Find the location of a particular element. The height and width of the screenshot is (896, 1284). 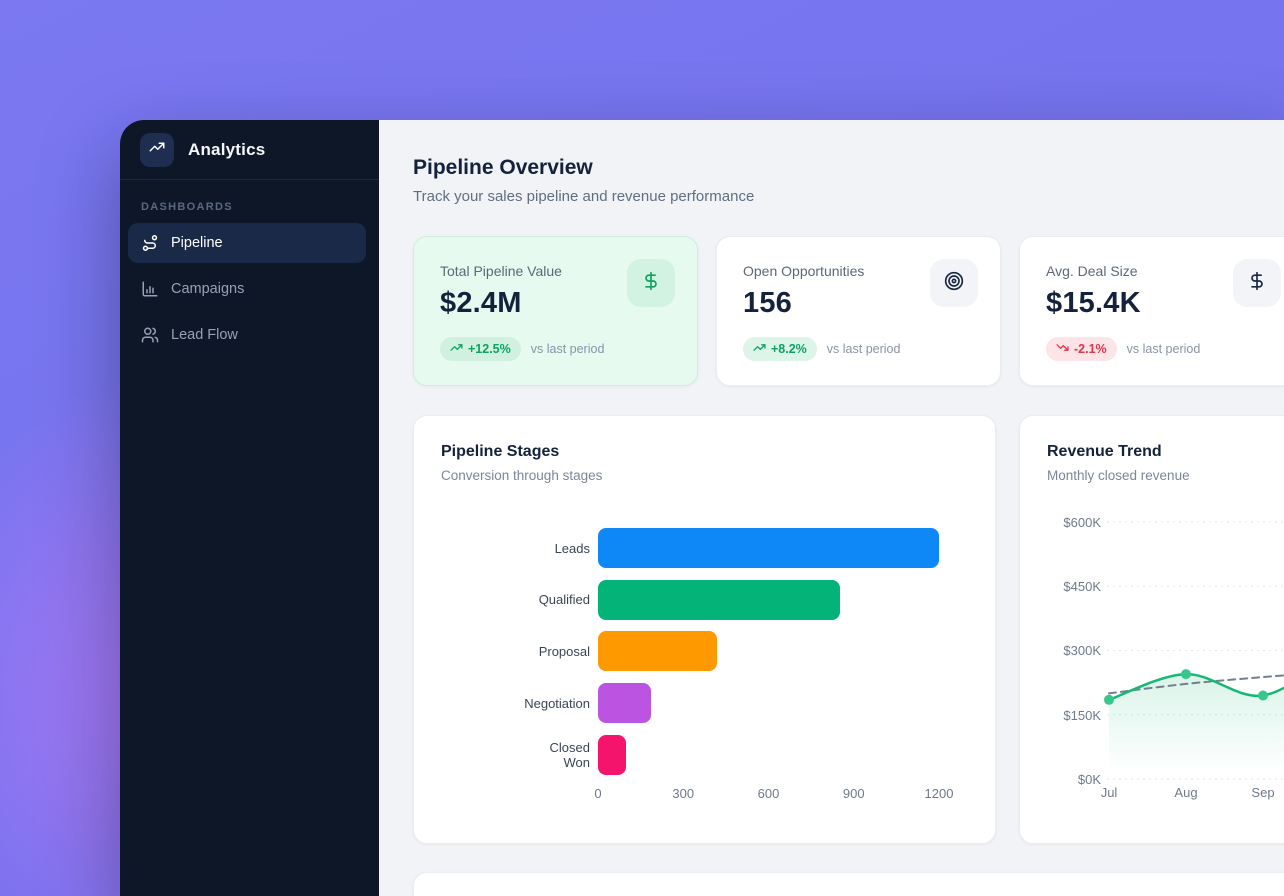

chart-title: Revenue Trend is located at coordinates (1104, 451).